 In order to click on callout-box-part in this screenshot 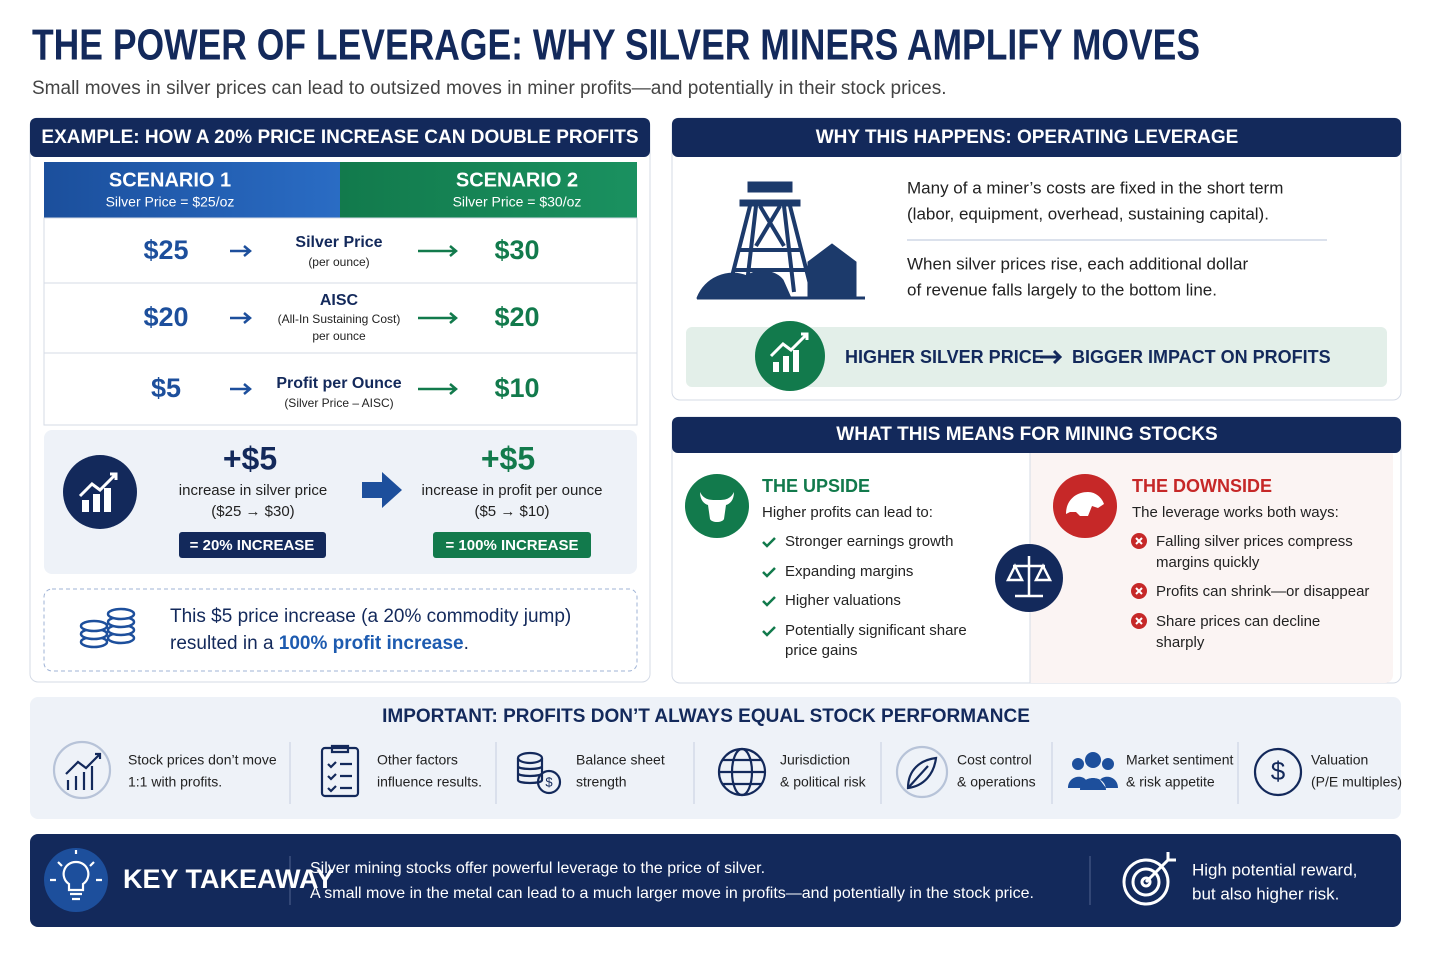, I will do `click(340, 630)`.